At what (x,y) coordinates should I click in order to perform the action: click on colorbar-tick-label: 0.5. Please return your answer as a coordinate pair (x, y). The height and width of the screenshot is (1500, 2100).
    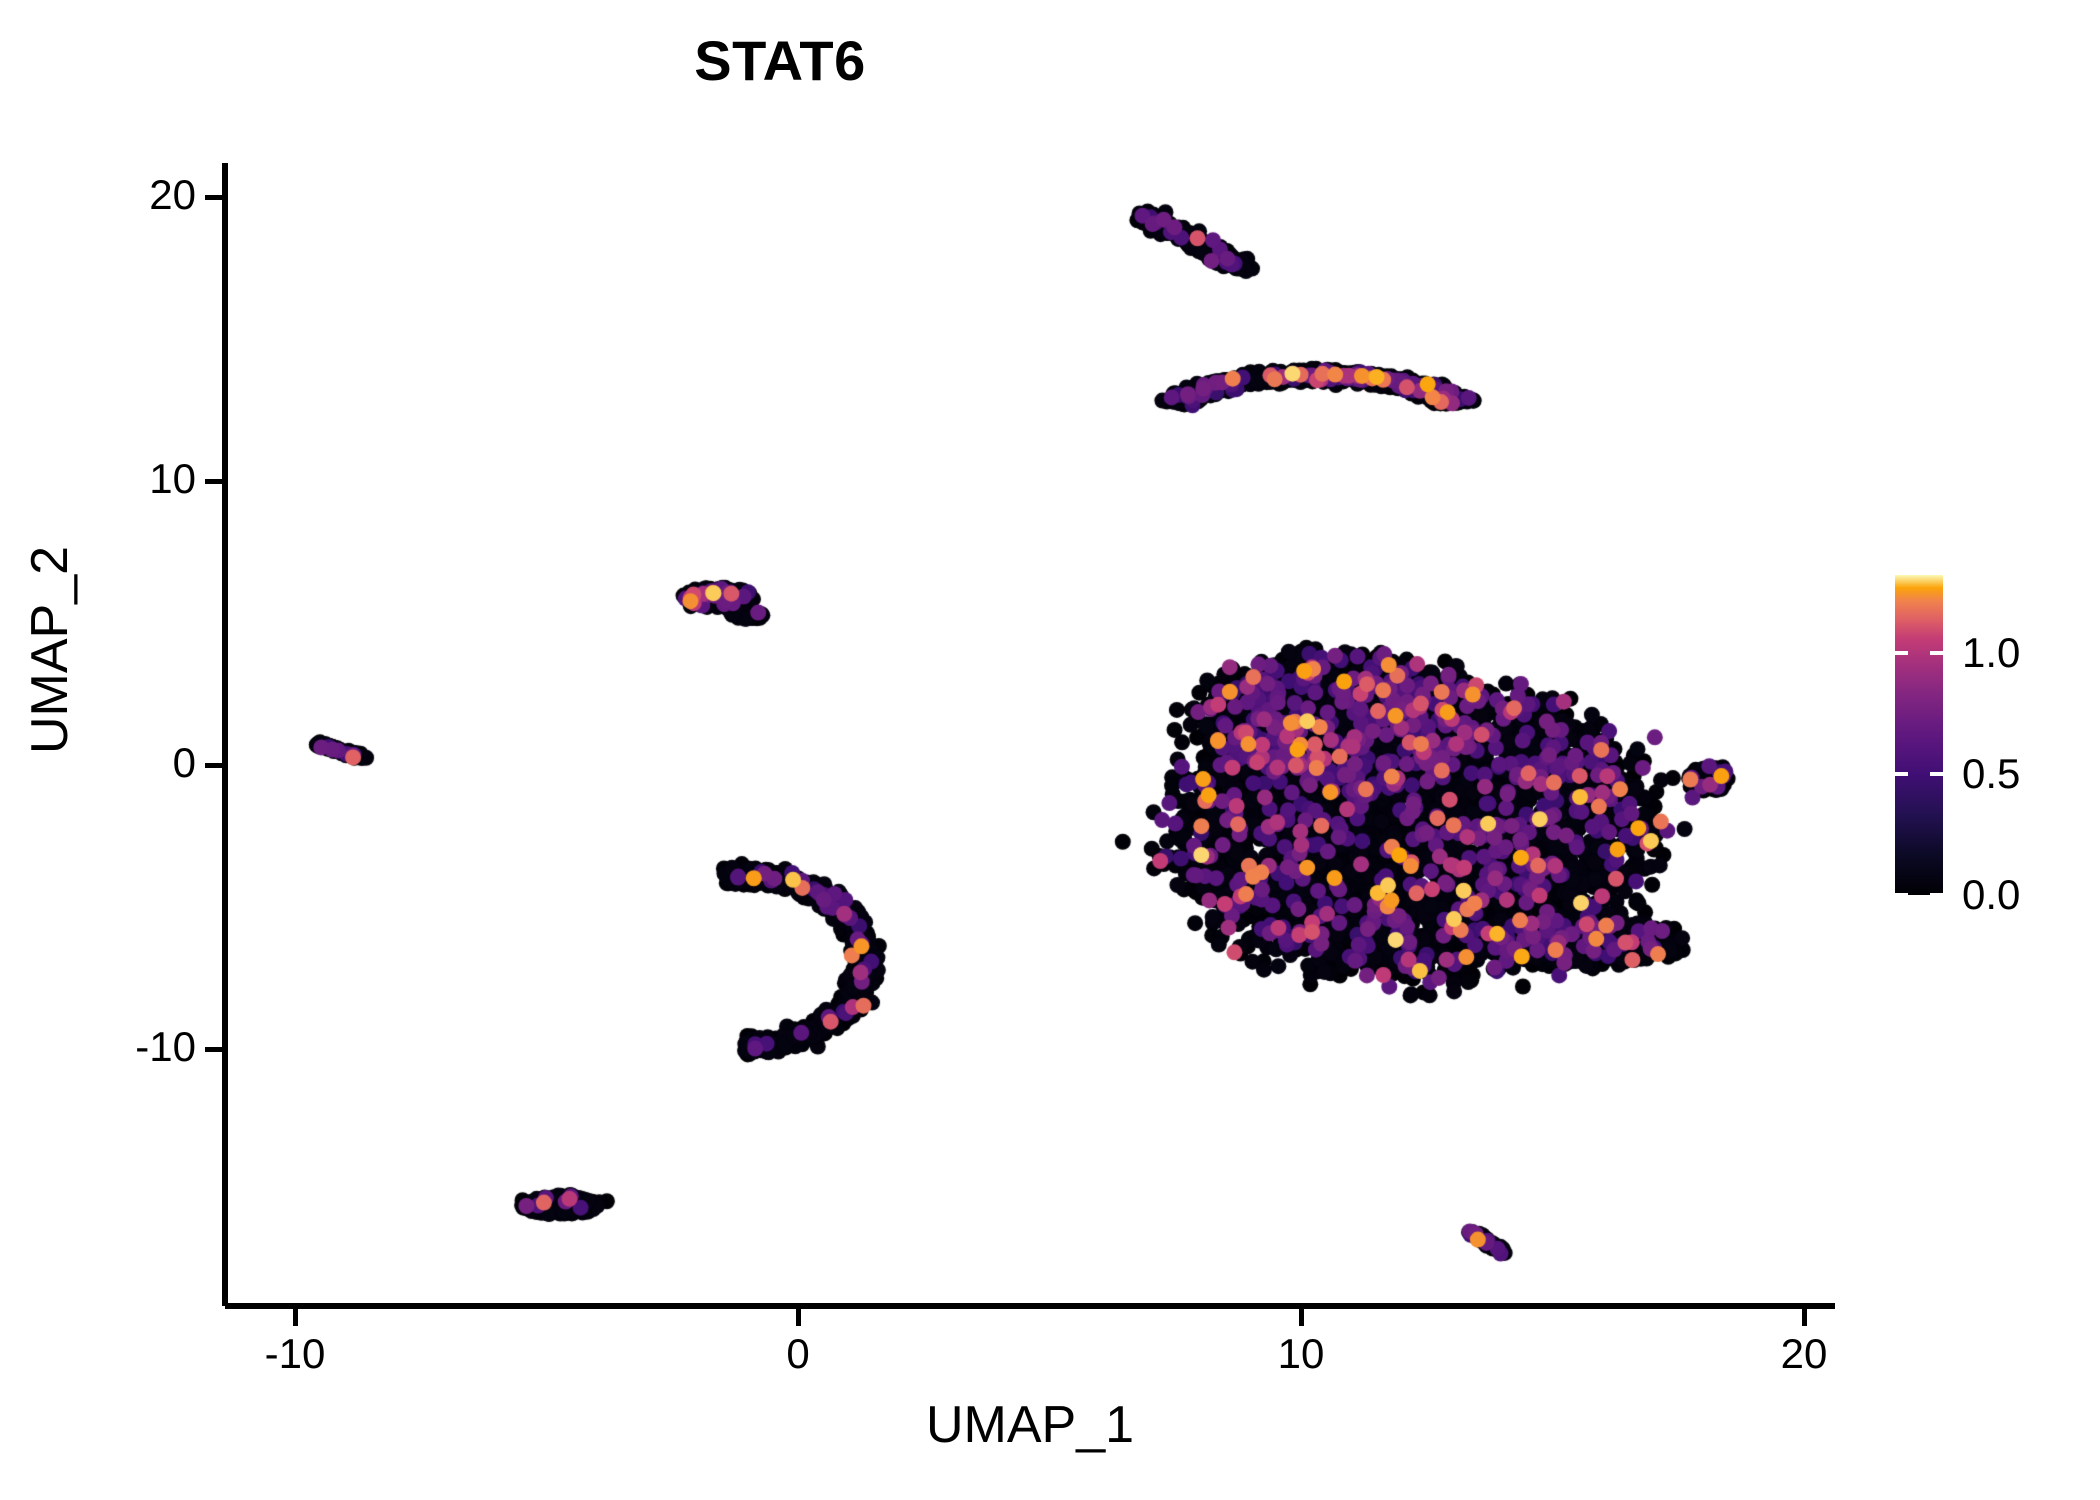
    Looking at the image, I should click on (1991, 773).